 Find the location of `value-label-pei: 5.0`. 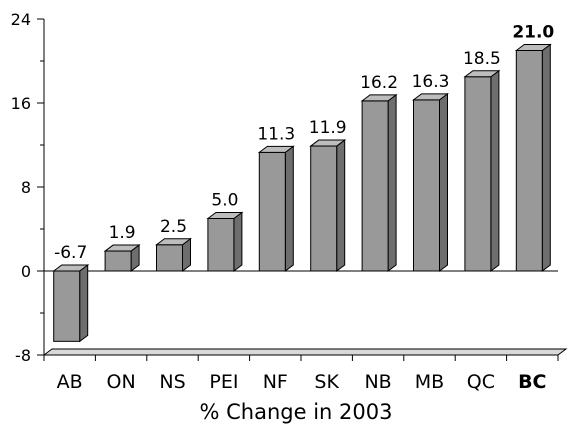

value-label-pei: 5.0 is located at coordinates (224, 201).